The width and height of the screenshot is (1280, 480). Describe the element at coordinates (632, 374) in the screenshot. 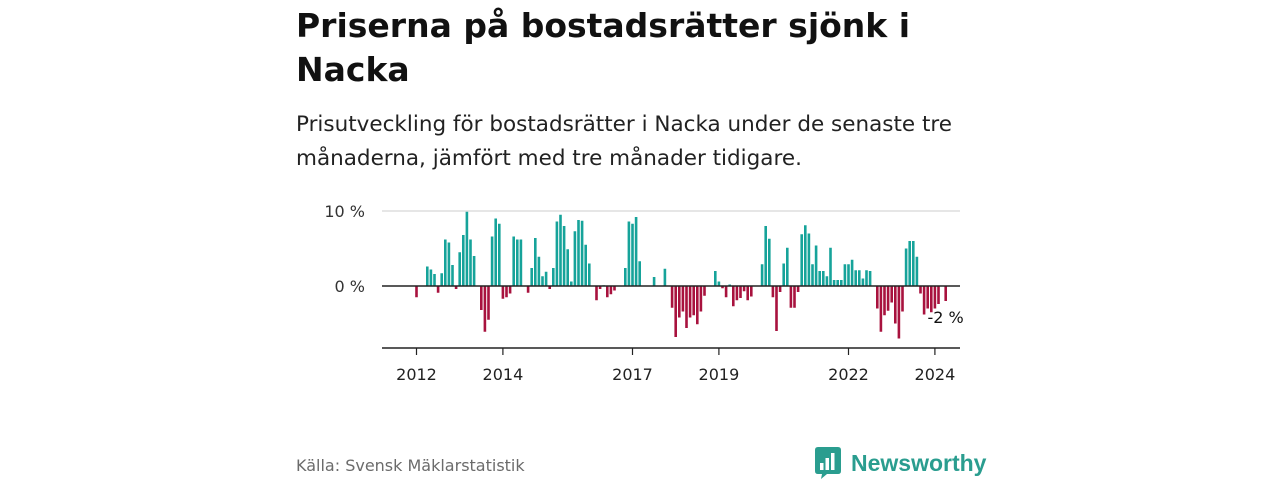

I see `x-tick-label: 2017` at that location.